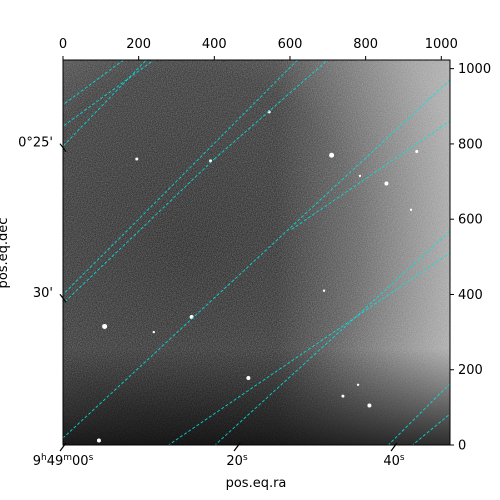 The width and height of the screenshot is (500, 500). What do you see at coordinates (470, 144) in the screenshot?
I see `y-tick-label-800: 800` at bounding box center [470, 144].